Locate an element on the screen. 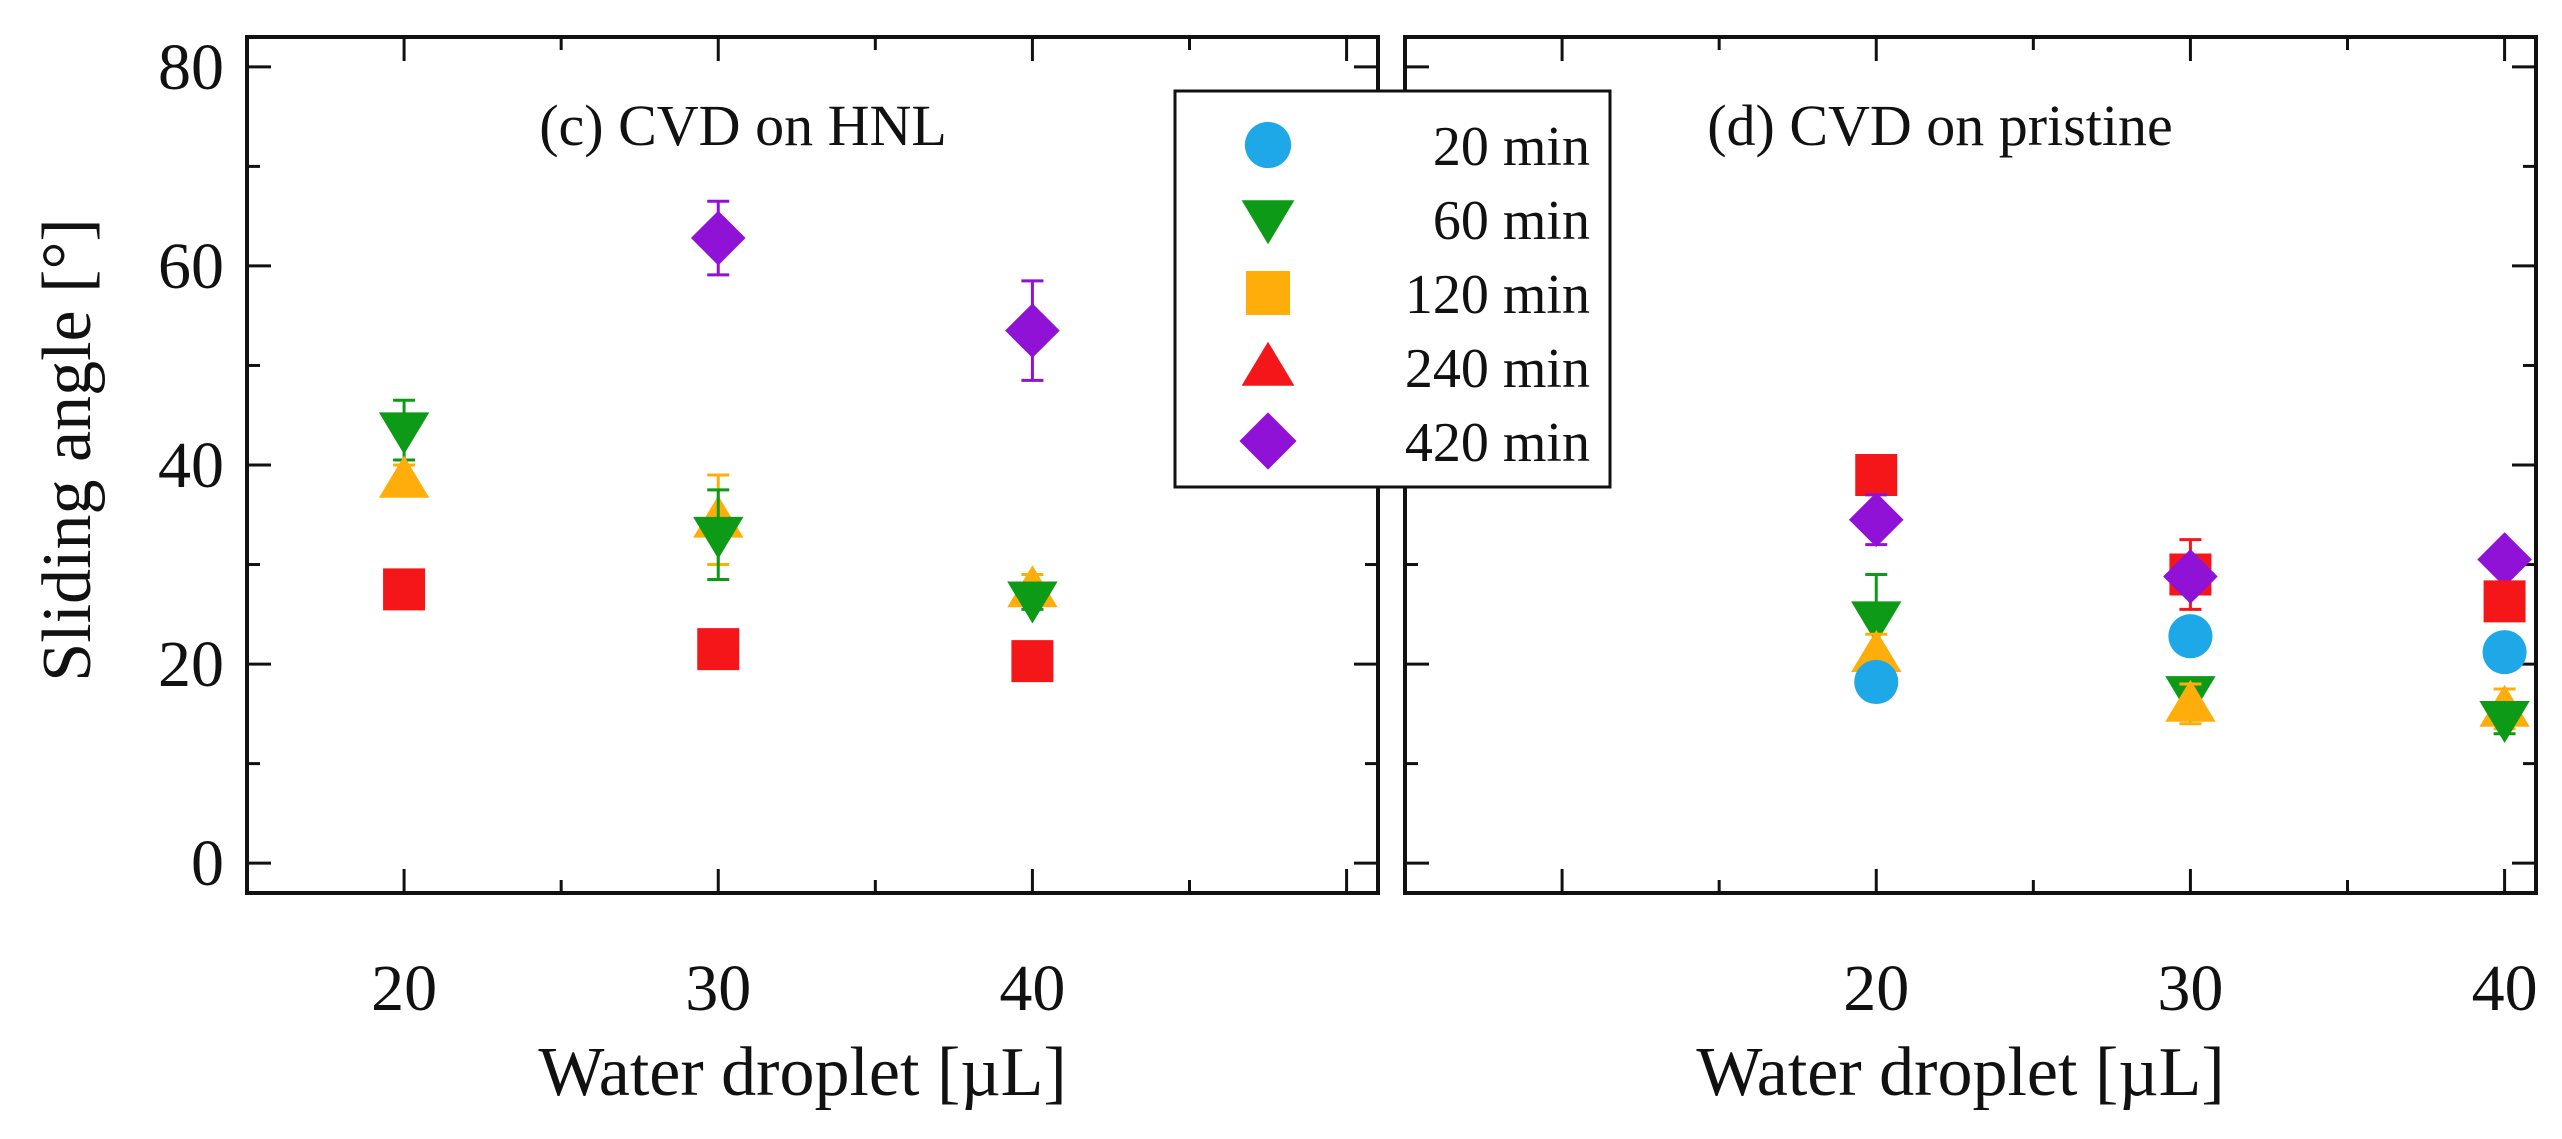 The height and width of the screenshot is (1139, 2562). y-tick-label: 60 is located at coordinates (191, 266).